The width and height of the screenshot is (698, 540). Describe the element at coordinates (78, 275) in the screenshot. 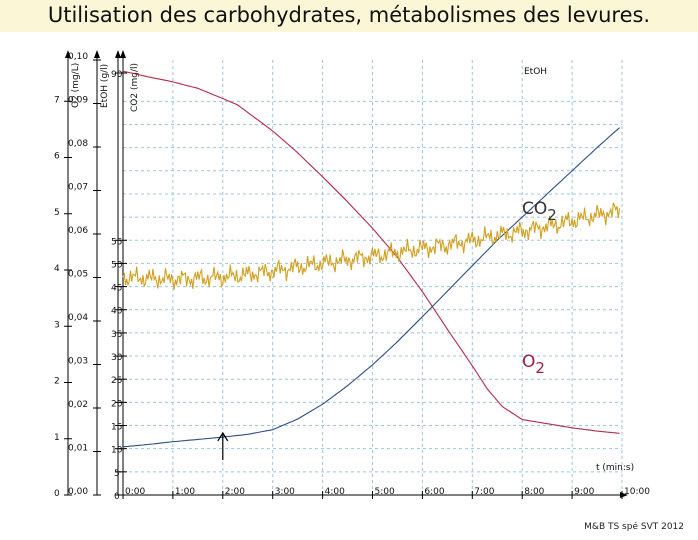

I see `fraction-axis-tick-label: 0,05` at that location.